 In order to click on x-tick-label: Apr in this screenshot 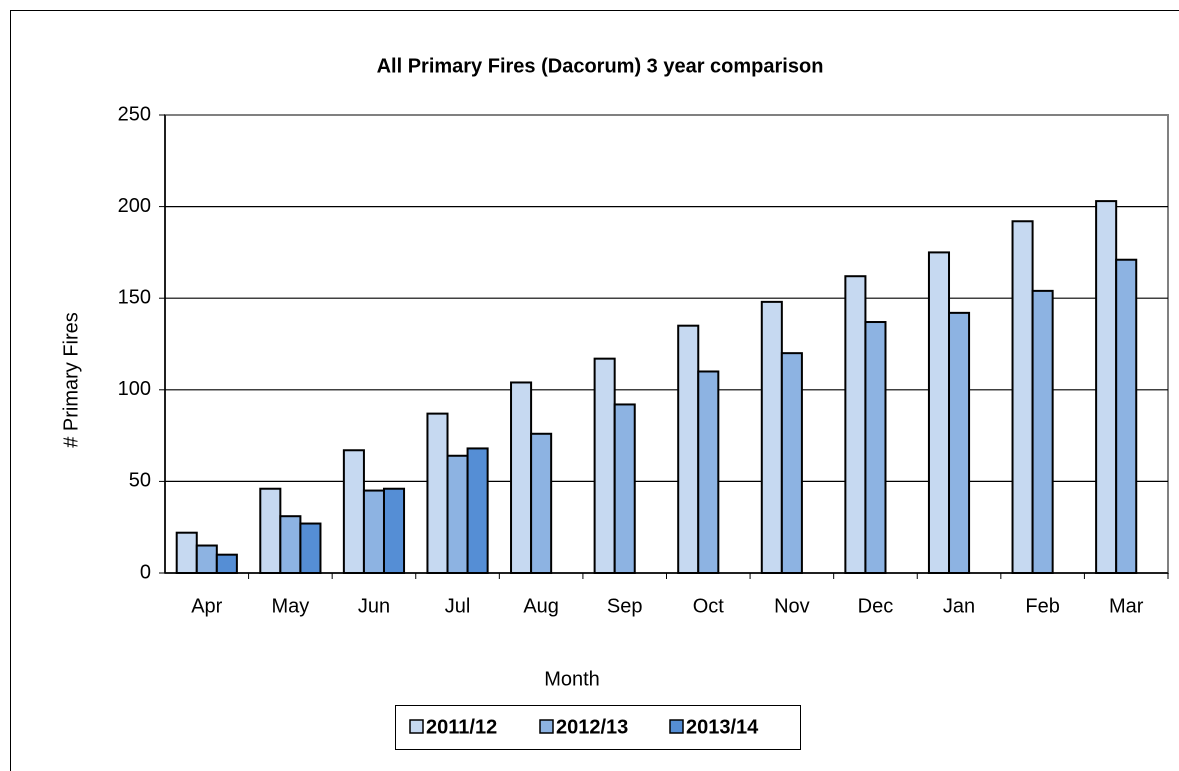, I will do `click(206, 606)`.